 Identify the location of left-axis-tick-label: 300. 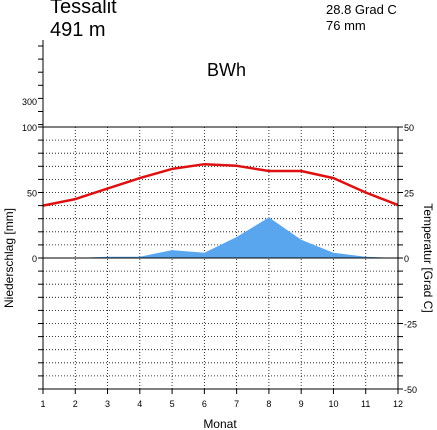
(29, 102).